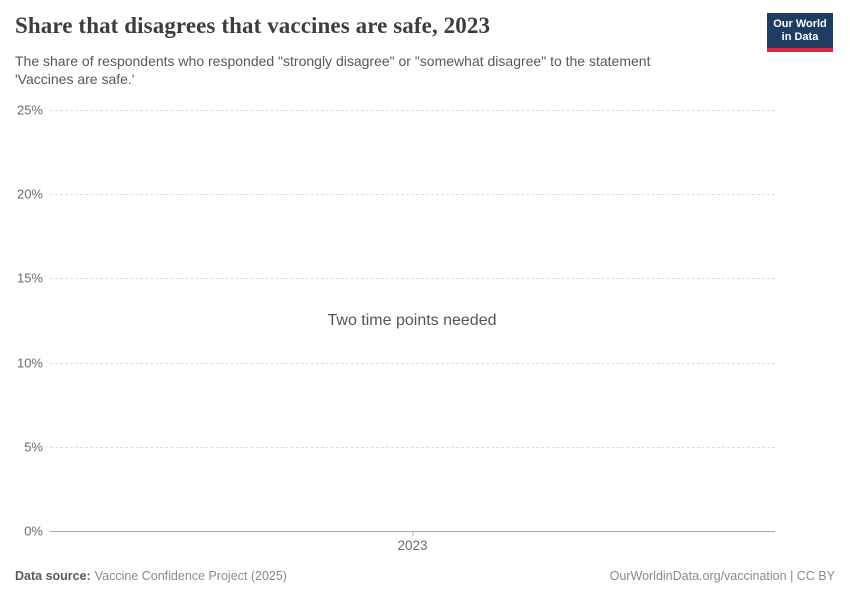  I want to click on data-source-label: Data source:, so click(53, 576).